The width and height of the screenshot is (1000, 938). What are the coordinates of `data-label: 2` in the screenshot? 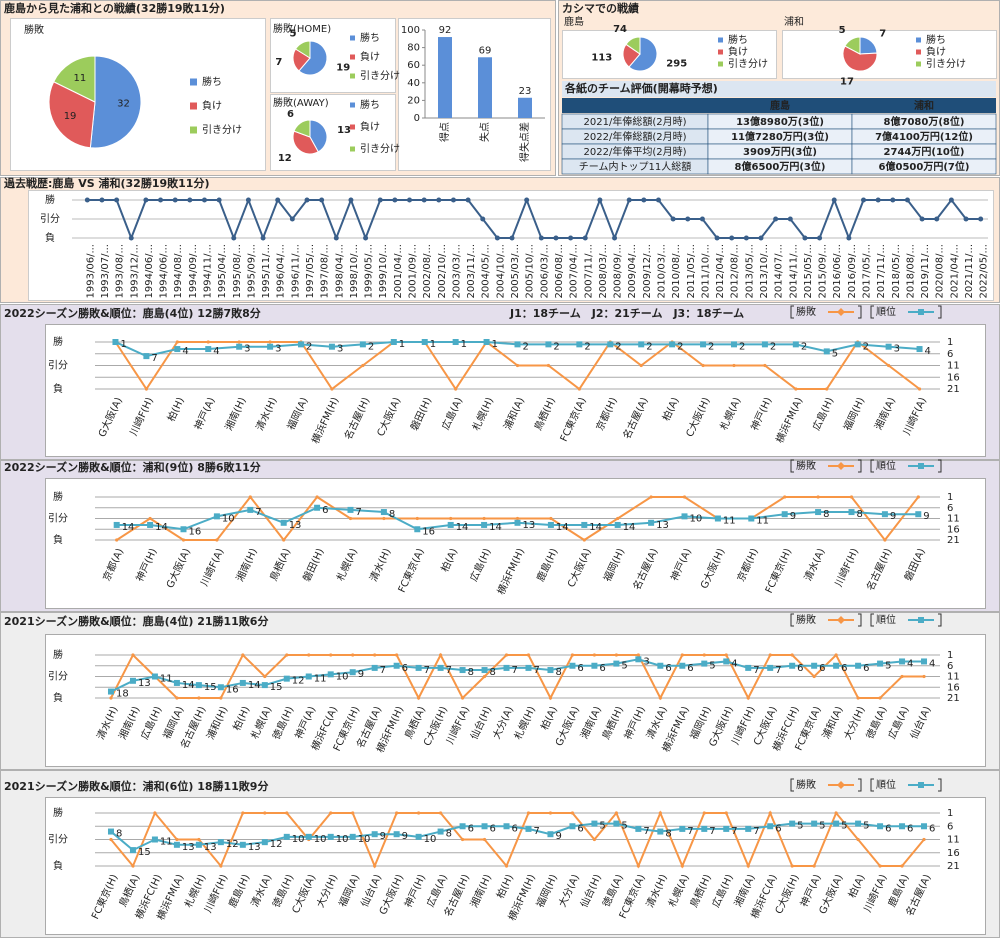 It's located at (526, 346).